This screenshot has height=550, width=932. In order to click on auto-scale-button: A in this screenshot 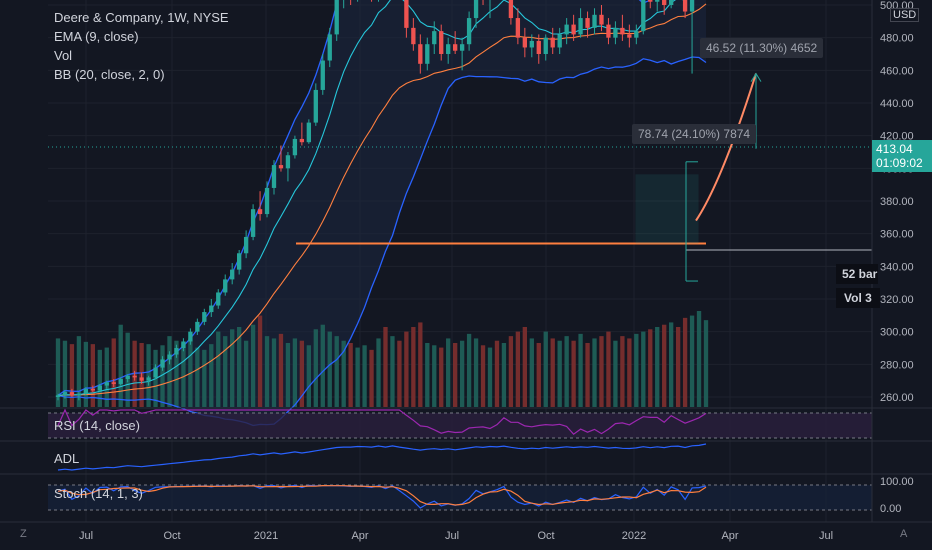, I will do `click(904, 534)`.